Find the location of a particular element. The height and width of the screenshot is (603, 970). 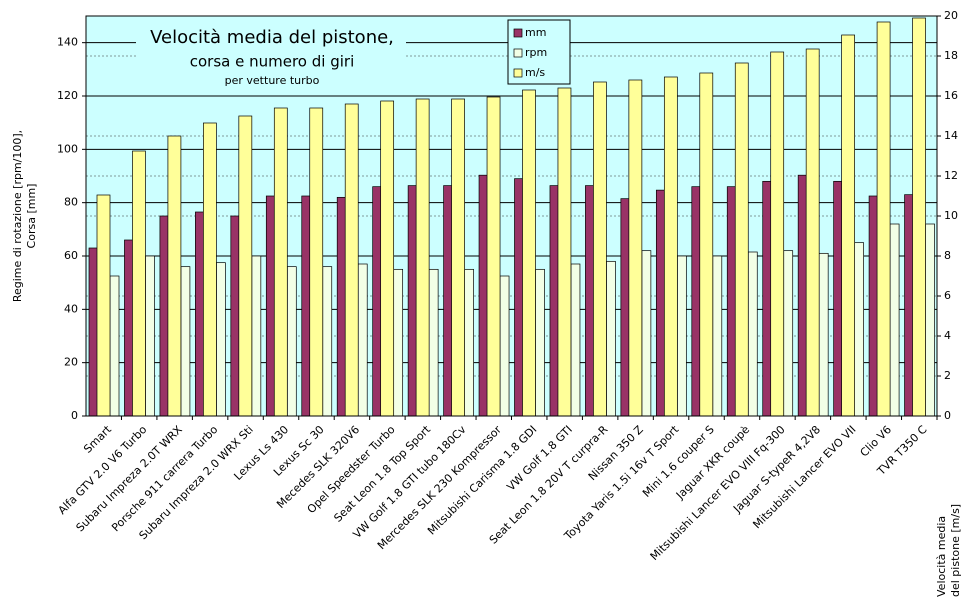

y2-tick-label: 16 is located at coordinates (951, 95).